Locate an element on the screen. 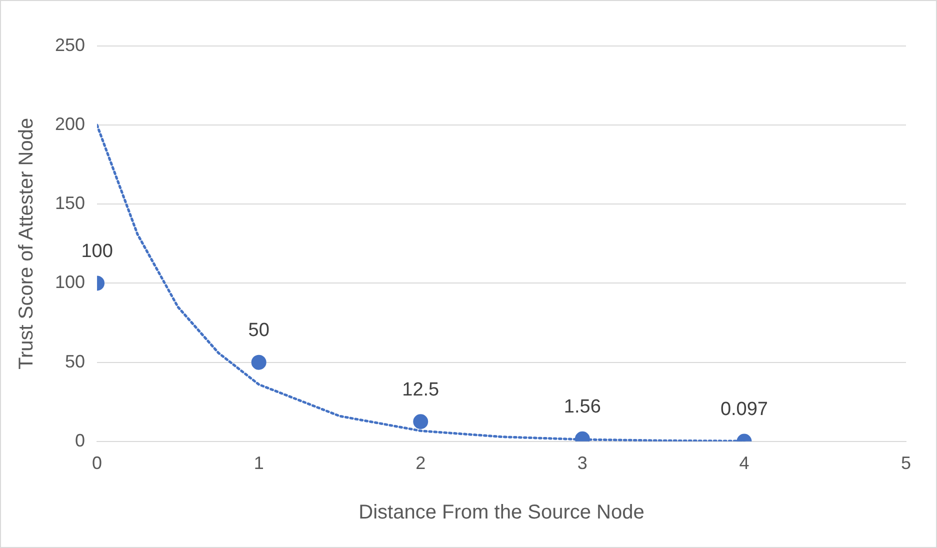 Image resolution: width=937 pixels, height=548 pixels. x-tick-label: 0 is located at coordinates (97, 463).